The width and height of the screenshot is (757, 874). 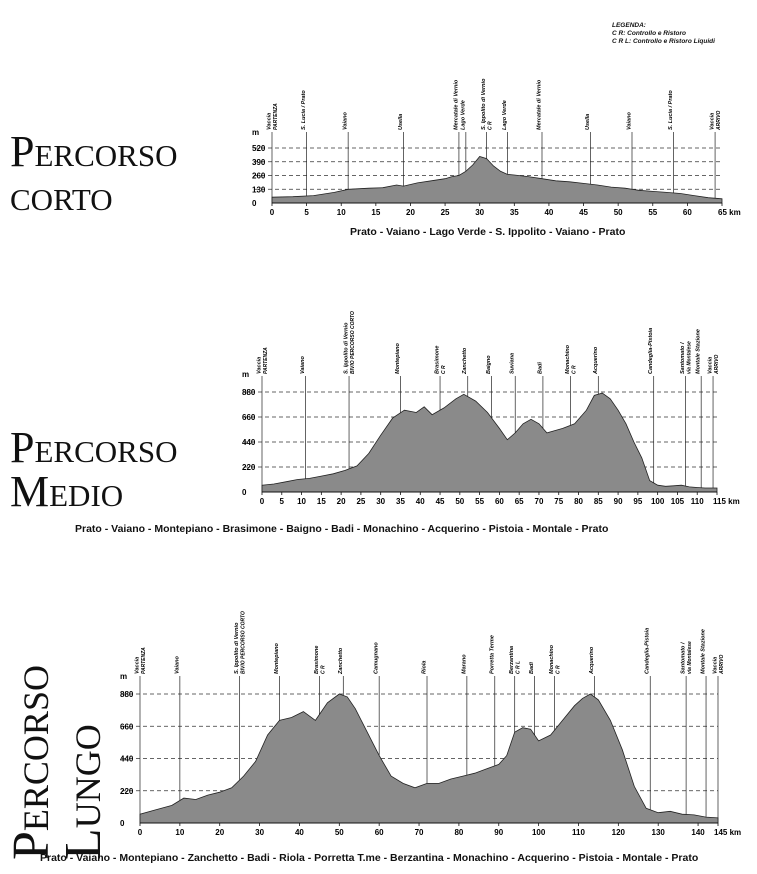 I want to click on title-medio-line2: Medio, so click(x=67, y=491).